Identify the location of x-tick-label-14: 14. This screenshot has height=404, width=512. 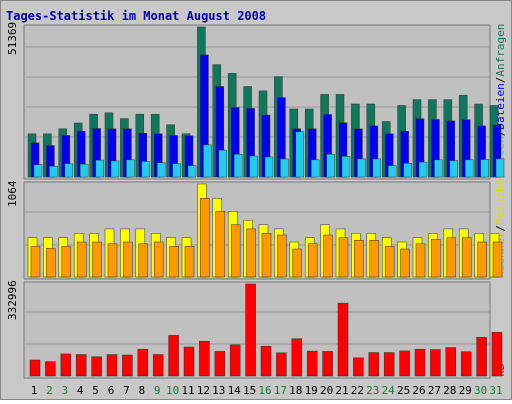
(235, 390).